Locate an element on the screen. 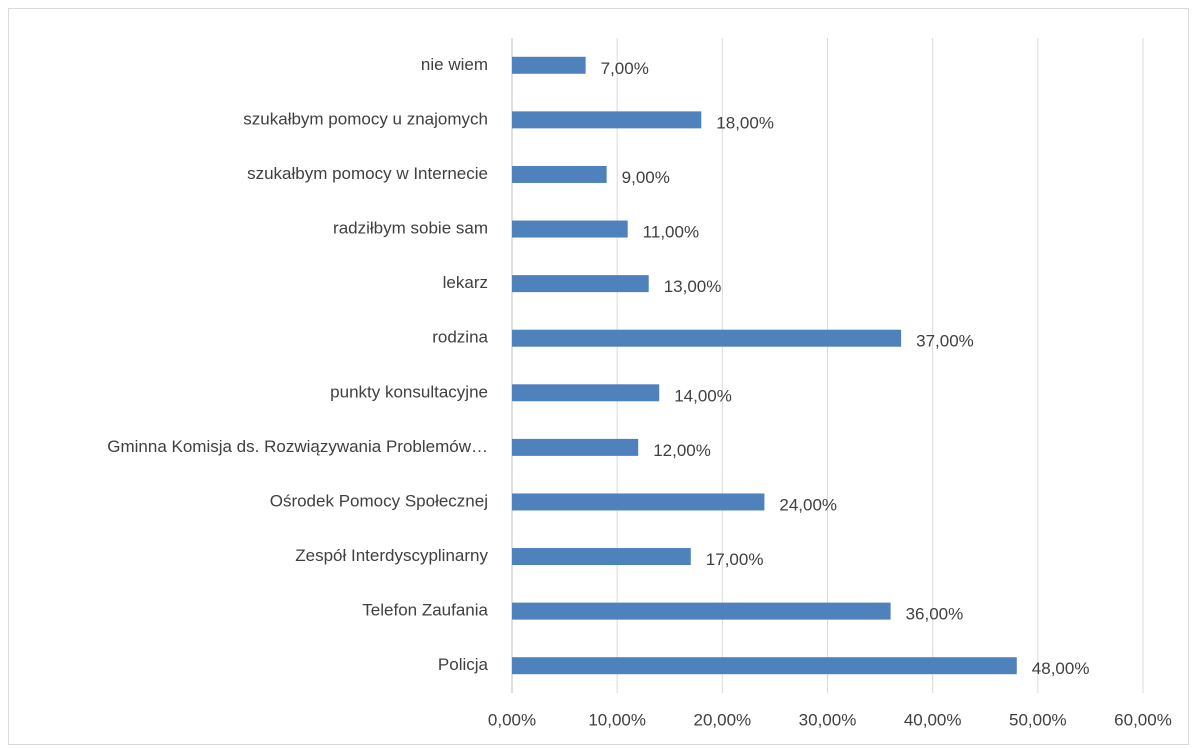 The width and height of the screenshot is (1194, 749). y-tick-label: szukałbym pomocy u znajomych is located at coordinates (365, 118).